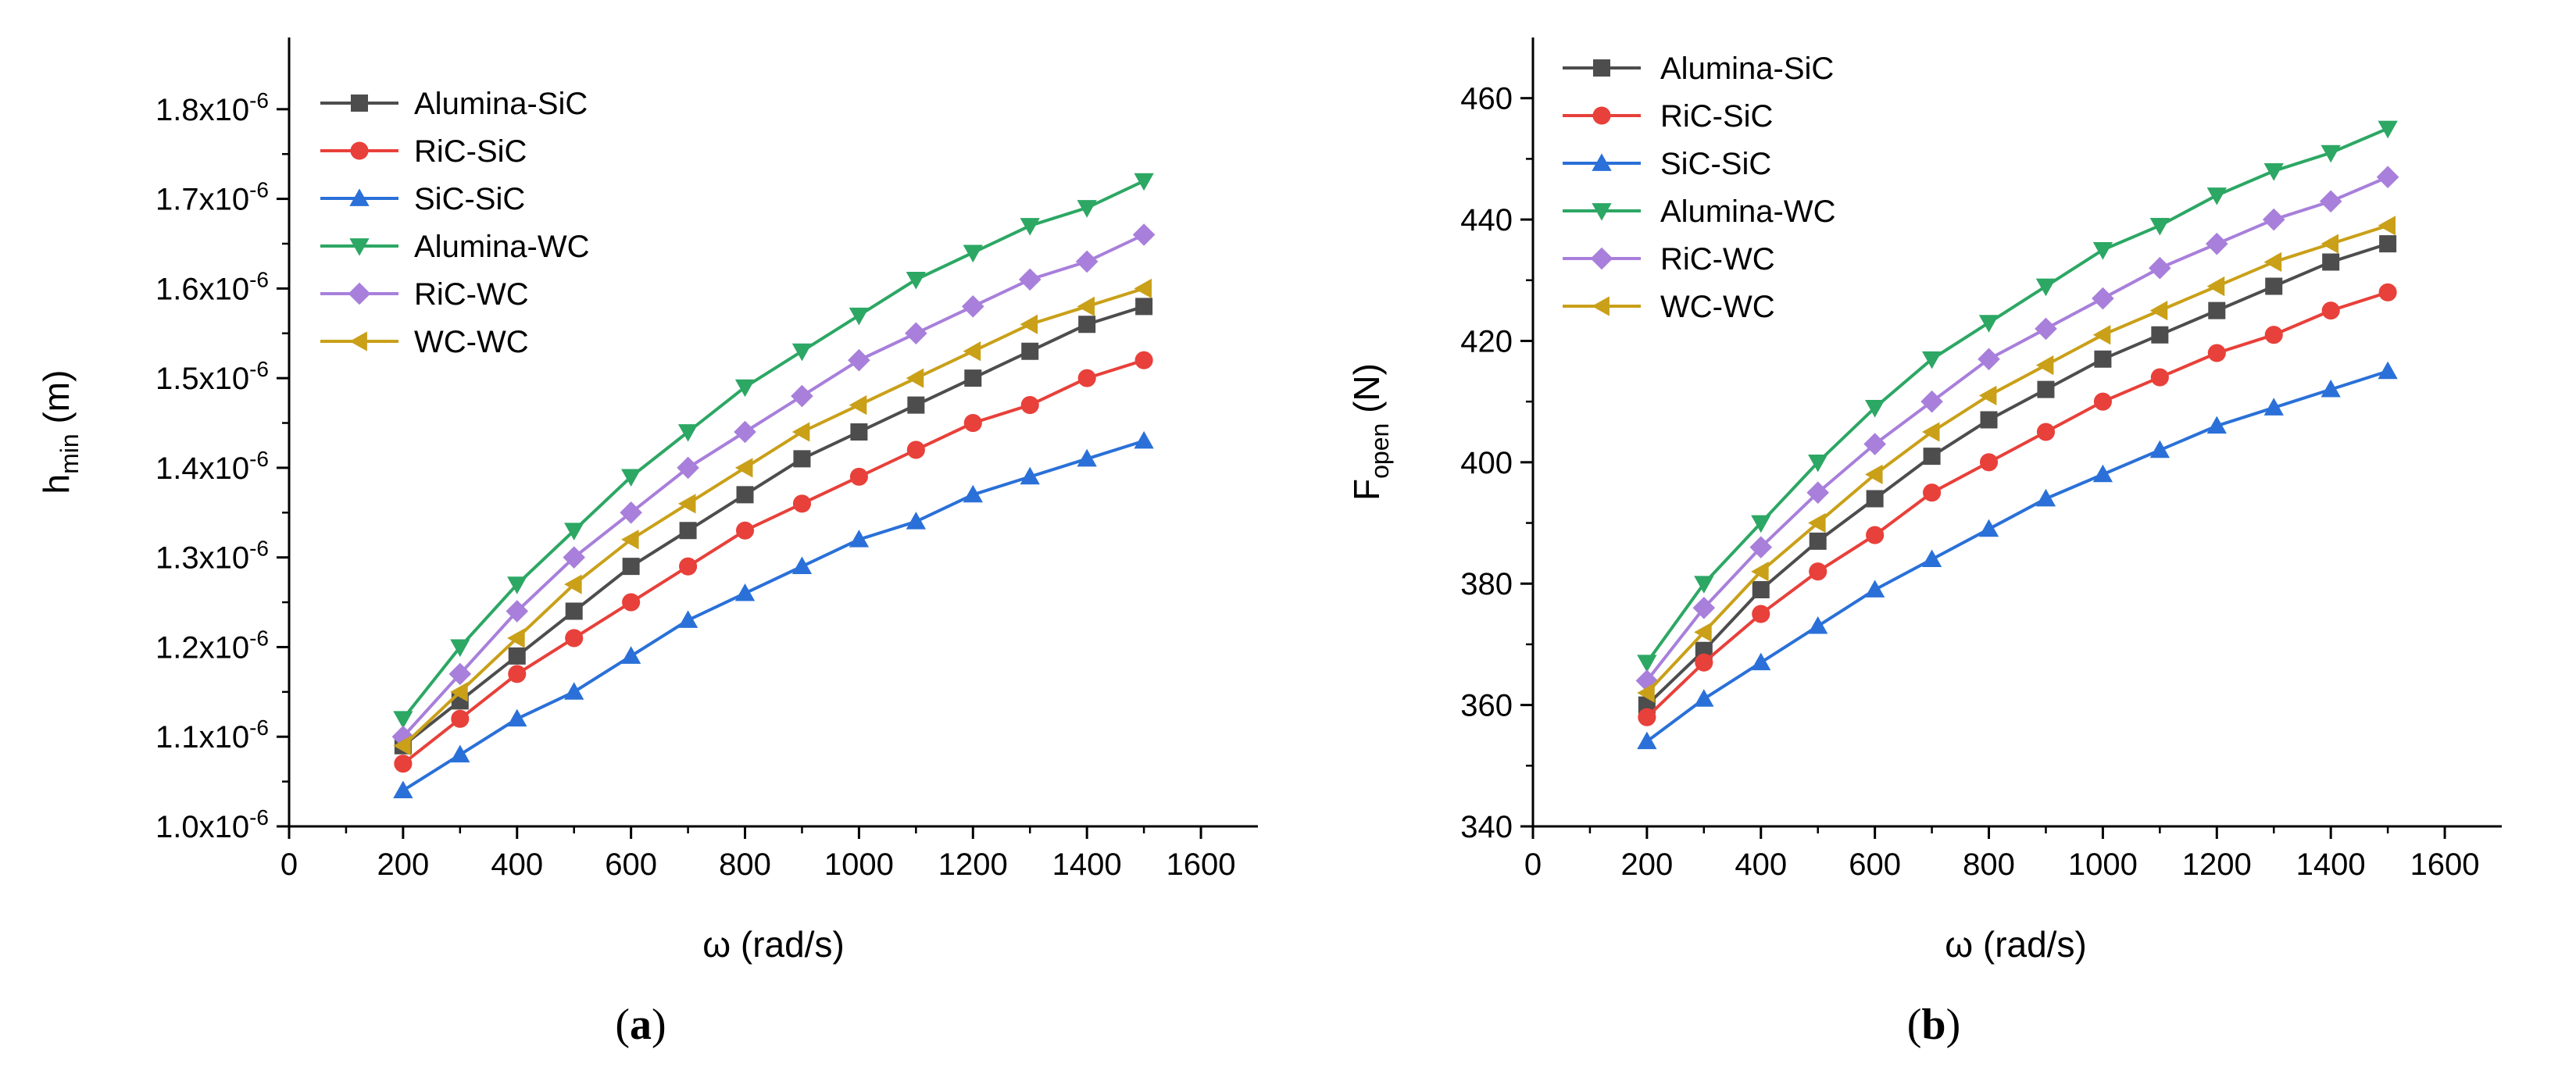 This screenshot has height=1081, width=2576. What do you see at coordinates (212, 735) in the screenshot?
I see `y-tick-label: 1.1x10⁻⁶` at bounding box center [212, 735].